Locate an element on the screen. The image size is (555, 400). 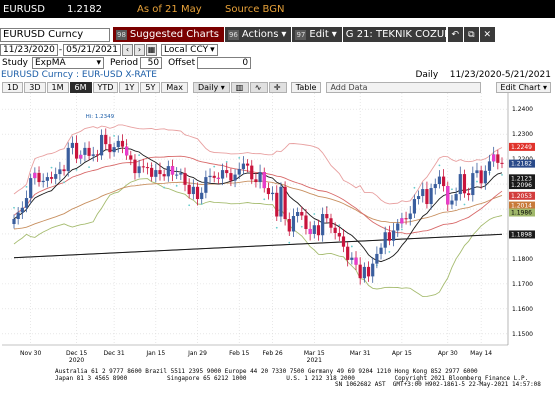
offset-field: 0 is located at coordinates (224, 62).